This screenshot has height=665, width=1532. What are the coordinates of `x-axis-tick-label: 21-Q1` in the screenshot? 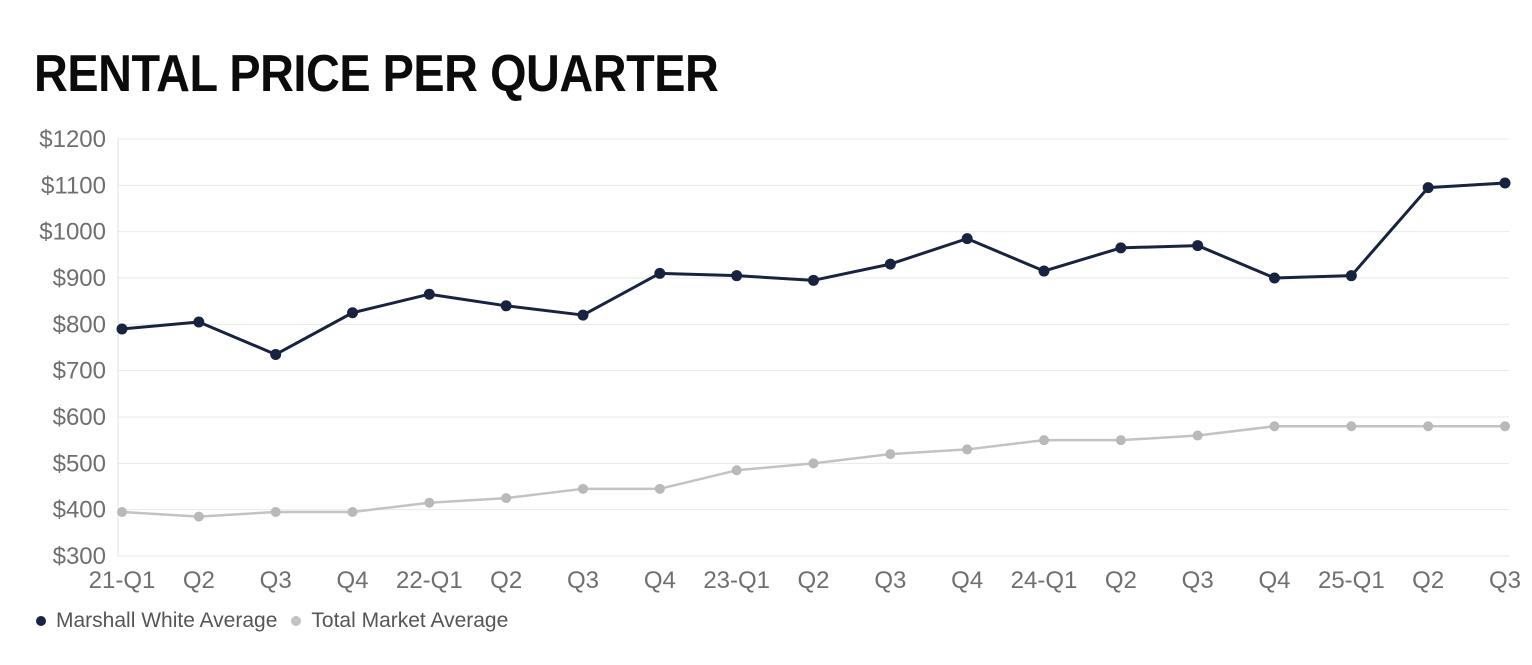 It's located at (122, 580).